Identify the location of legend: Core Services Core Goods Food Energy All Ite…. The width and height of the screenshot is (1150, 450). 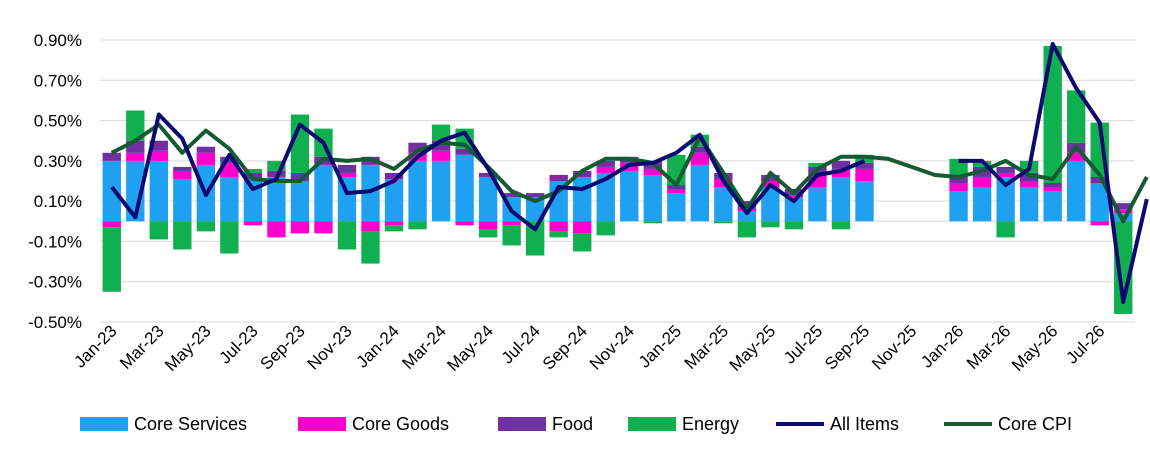
(576, 424).